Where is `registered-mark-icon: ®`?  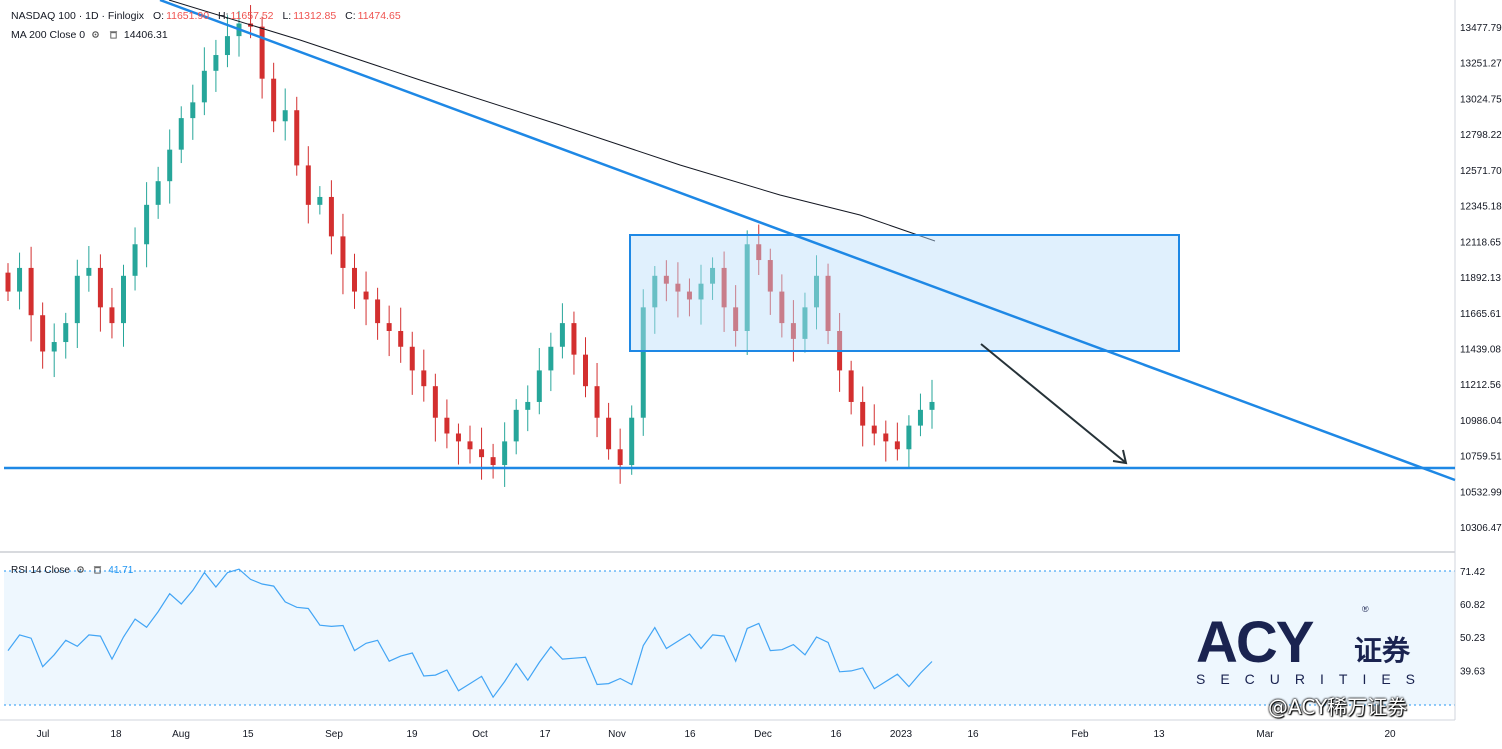
registered-mark-icon: ® is located at coordinates (1365, 610).